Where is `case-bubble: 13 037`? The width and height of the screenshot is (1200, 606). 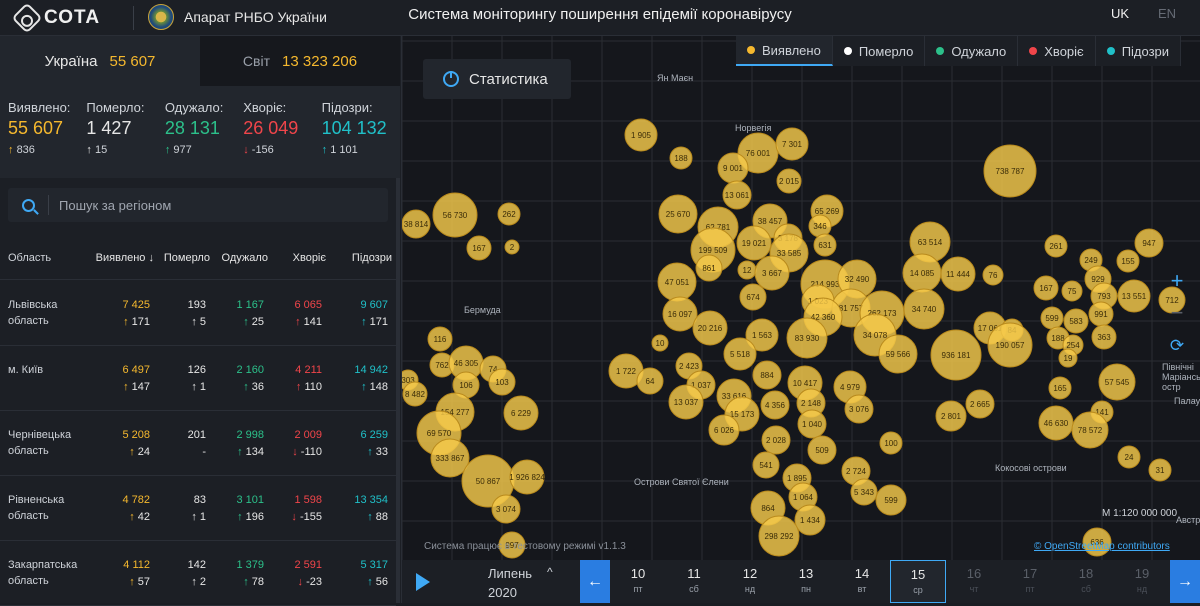
case-bubble: 13 037 is located at coordinates (686, 402).